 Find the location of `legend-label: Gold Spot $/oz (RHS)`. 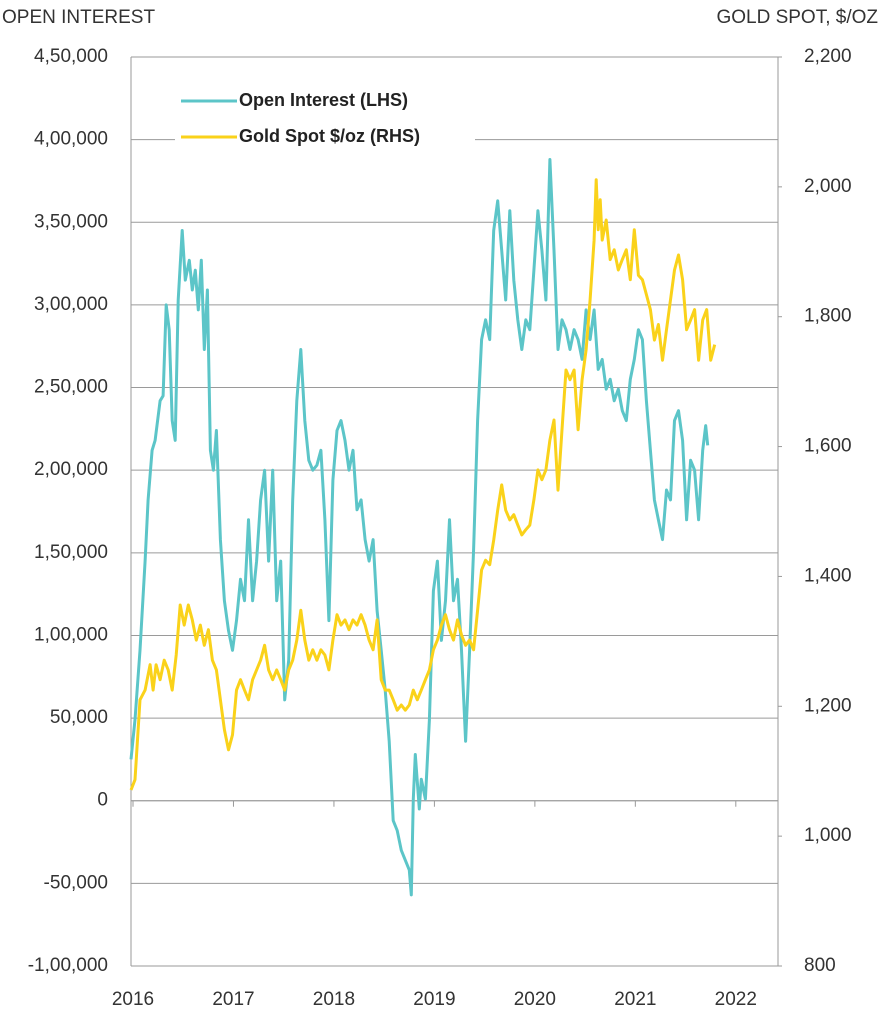

legend-label: Gold Spot $/oz (RHS) is located at coordinates (329, 136).